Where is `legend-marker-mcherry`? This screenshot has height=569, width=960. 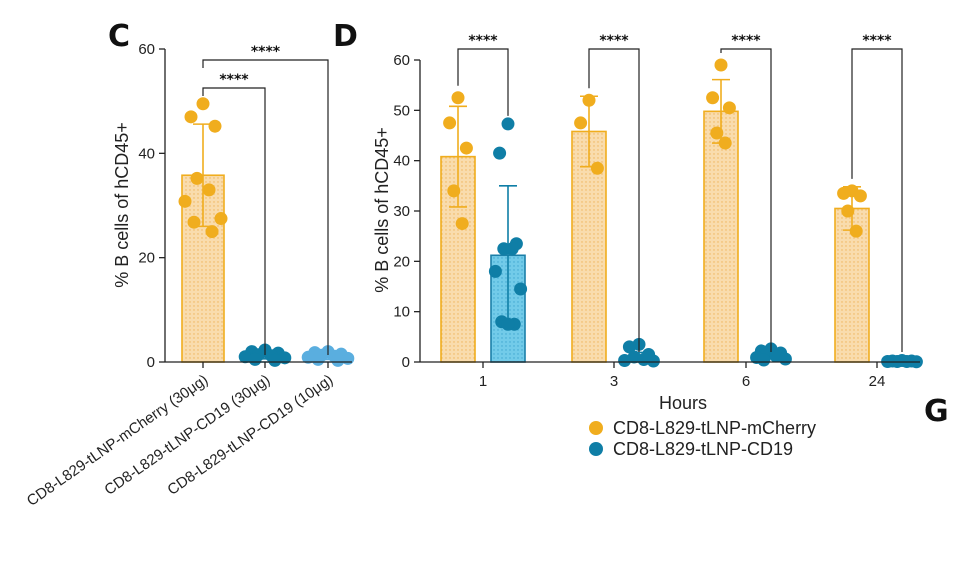 legend-marker-mcherry is located at coordinates (596, 428).